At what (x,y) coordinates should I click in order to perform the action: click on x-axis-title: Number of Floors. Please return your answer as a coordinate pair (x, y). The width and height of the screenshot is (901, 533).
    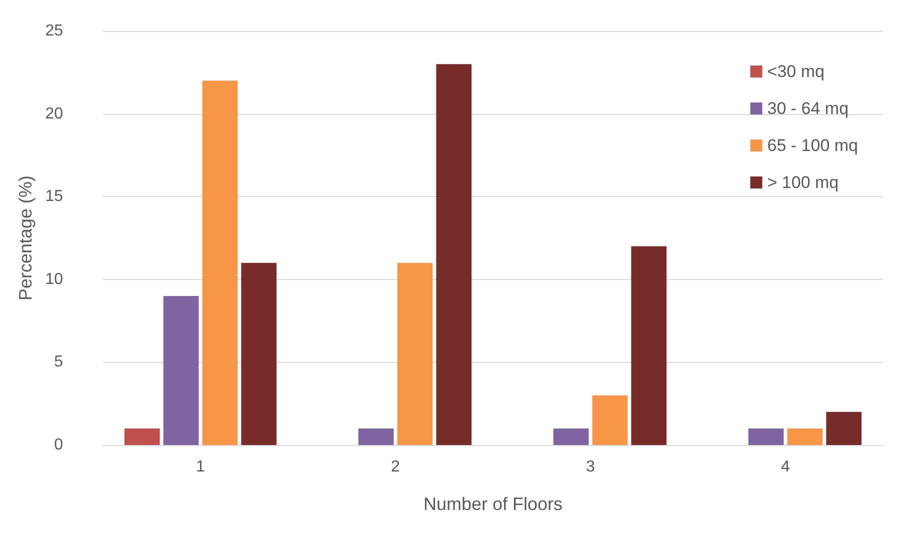
    Looking at the image, I should click on (493, 504).